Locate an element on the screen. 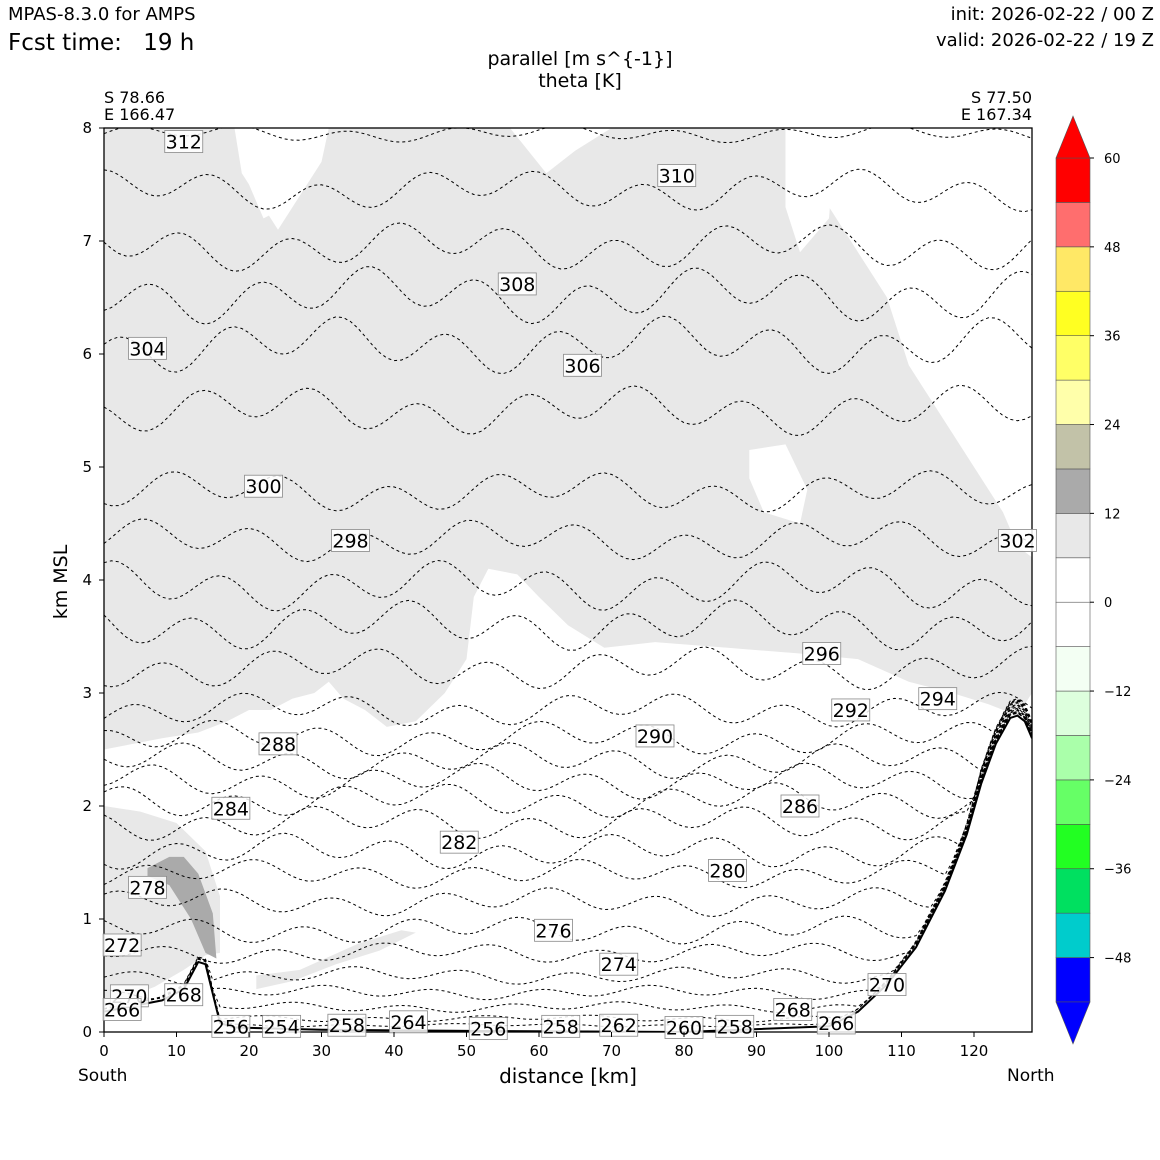 The width and height of the screenshot is (1160, 1160). y-tick-label: 7 is located at coordinates (87, 241).